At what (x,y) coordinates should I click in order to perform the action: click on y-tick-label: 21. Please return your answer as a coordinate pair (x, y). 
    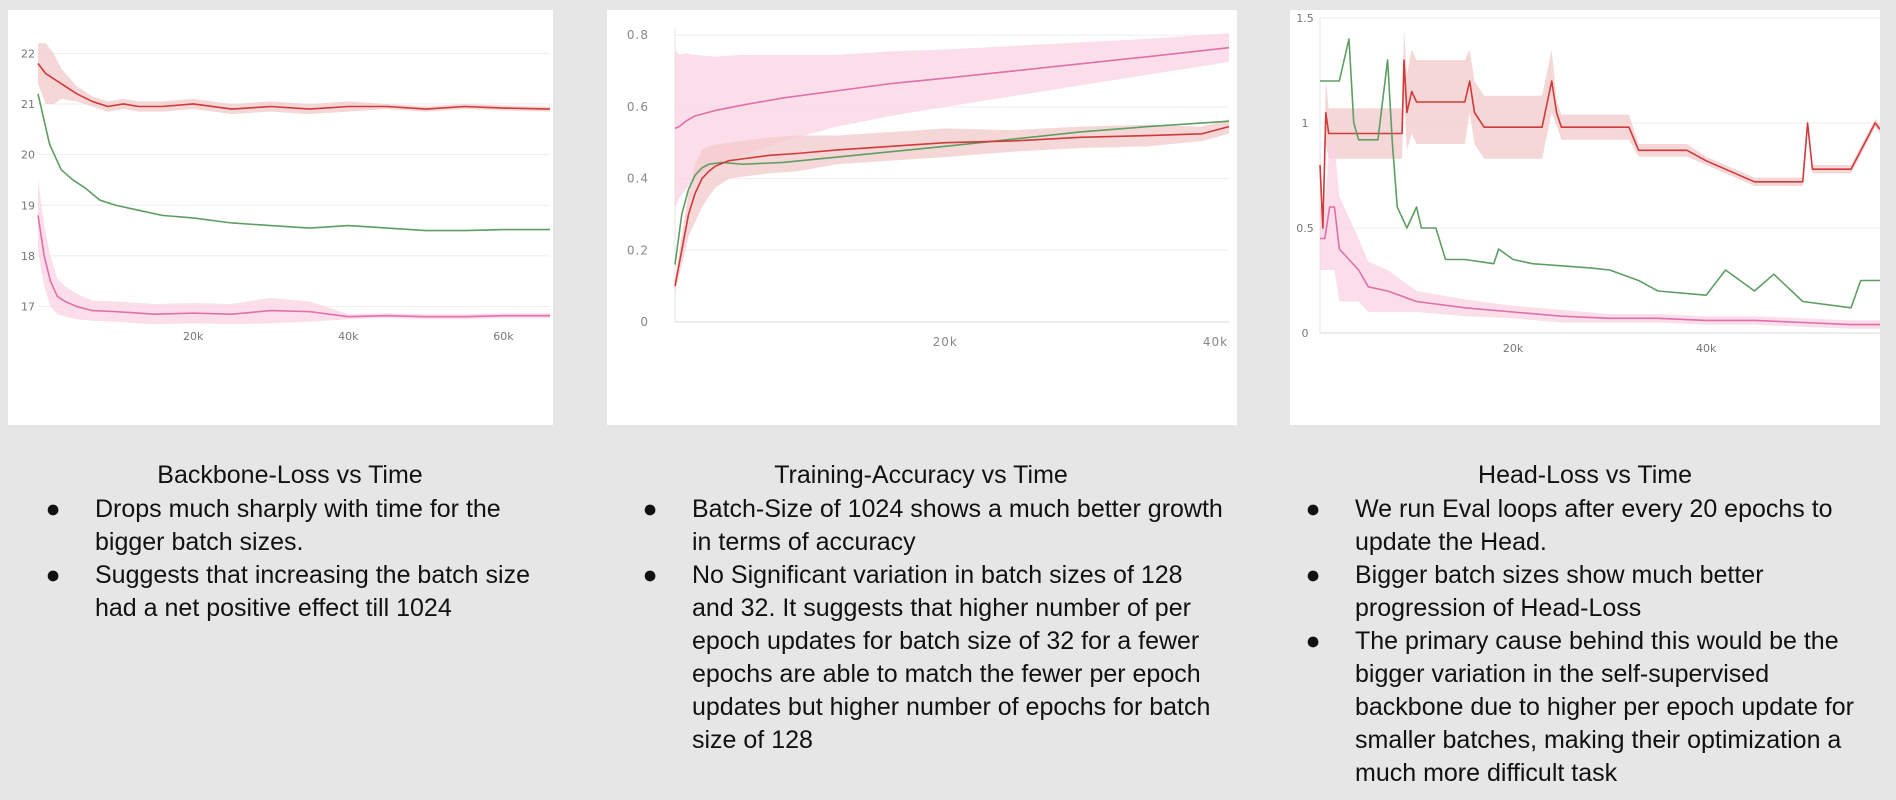
    Looking at the image, I should click on (28, 104).